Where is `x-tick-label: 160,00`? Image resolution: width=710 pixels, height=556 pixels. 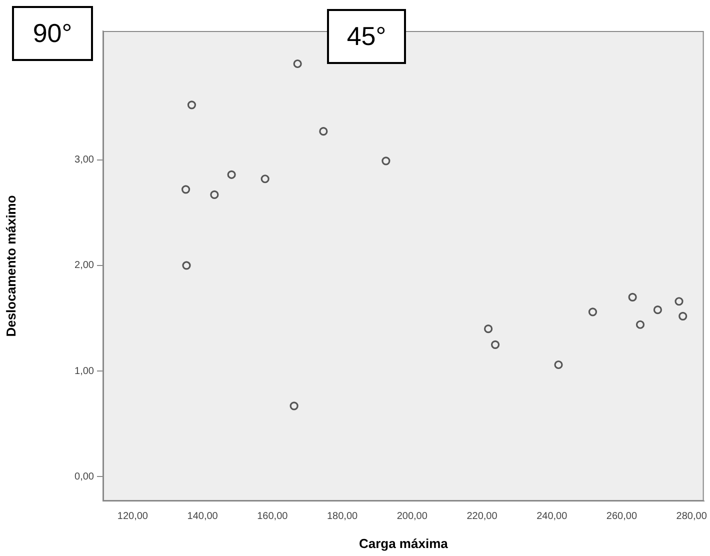
x-tick-label: 160,00 is located at coordinates (272, 516).